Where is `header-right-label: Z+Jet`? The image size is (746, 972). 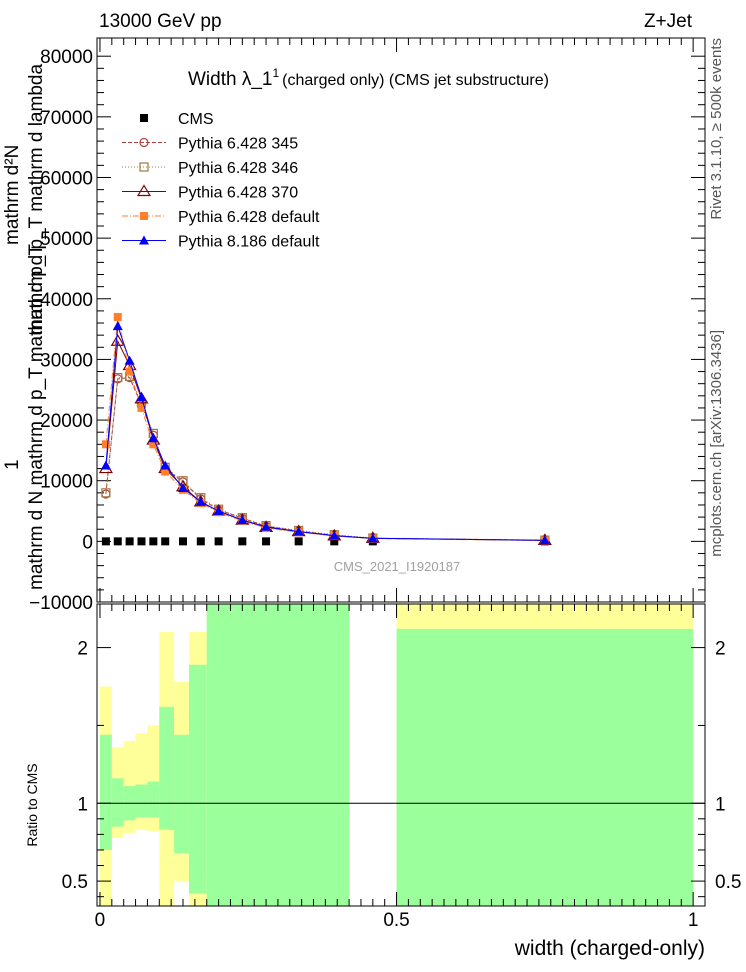 header-right-label: Z+Jet is located at coordinates (668, 21).